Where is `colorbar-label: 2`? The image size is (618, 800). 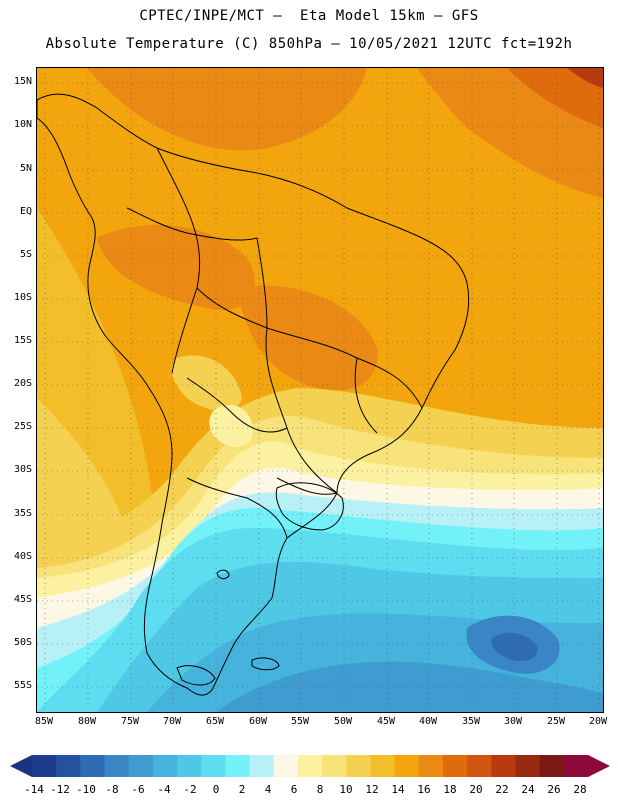
colorbar-label: 2 is located at coordinates (242, 789).